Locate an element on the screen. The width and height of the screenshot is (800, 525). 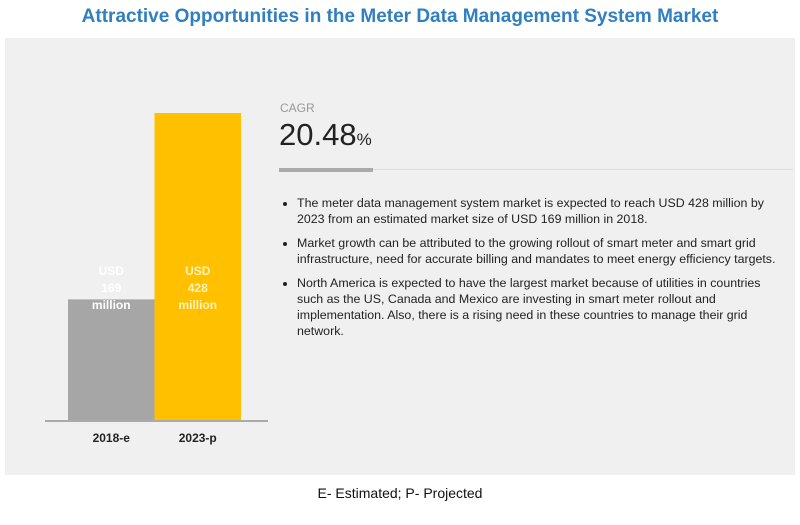
x-tick-label: 2018-e is located at coordinates (112, 438).